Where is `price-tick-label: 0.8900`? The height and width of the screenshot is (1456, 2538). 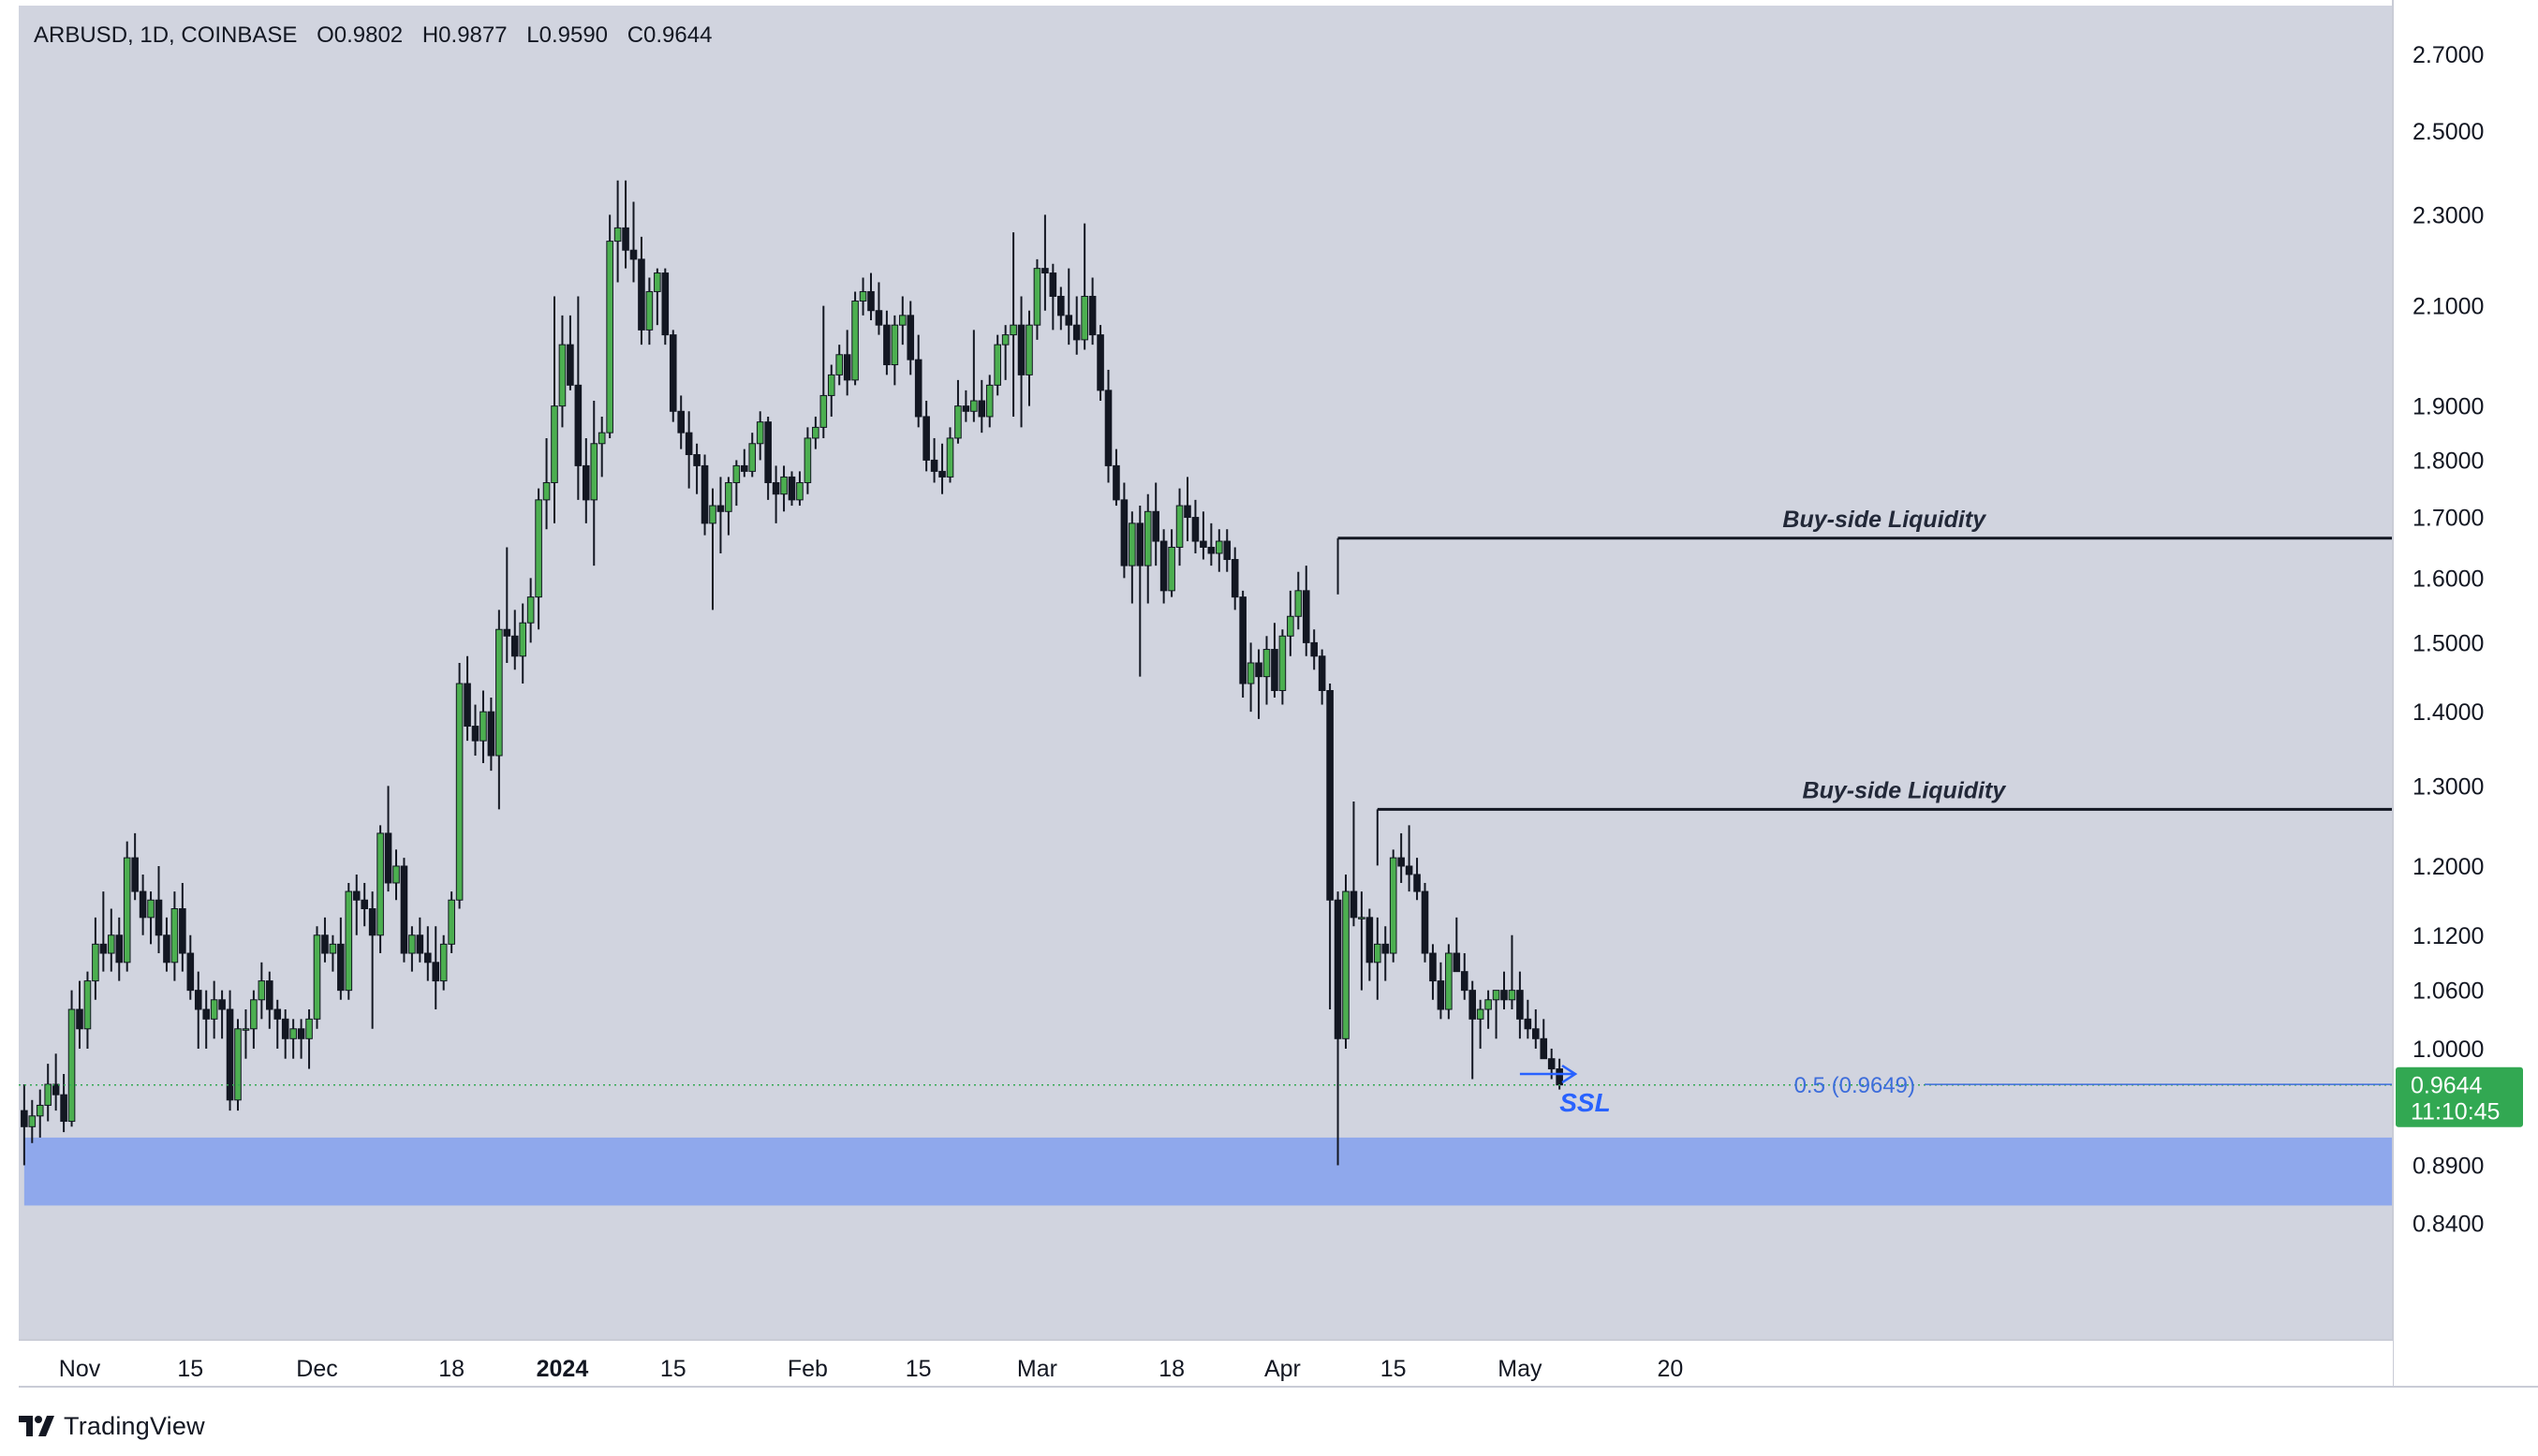
price-tick-label: 0.8900 is located at coordinates (2448, 1167).